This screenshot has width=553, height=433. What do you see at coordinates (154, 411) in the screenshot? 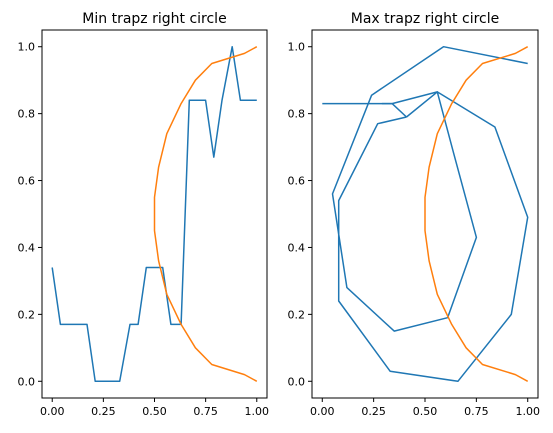
I see `left-x-tick-label-2: 0.50` at bounding box center [154, 411].